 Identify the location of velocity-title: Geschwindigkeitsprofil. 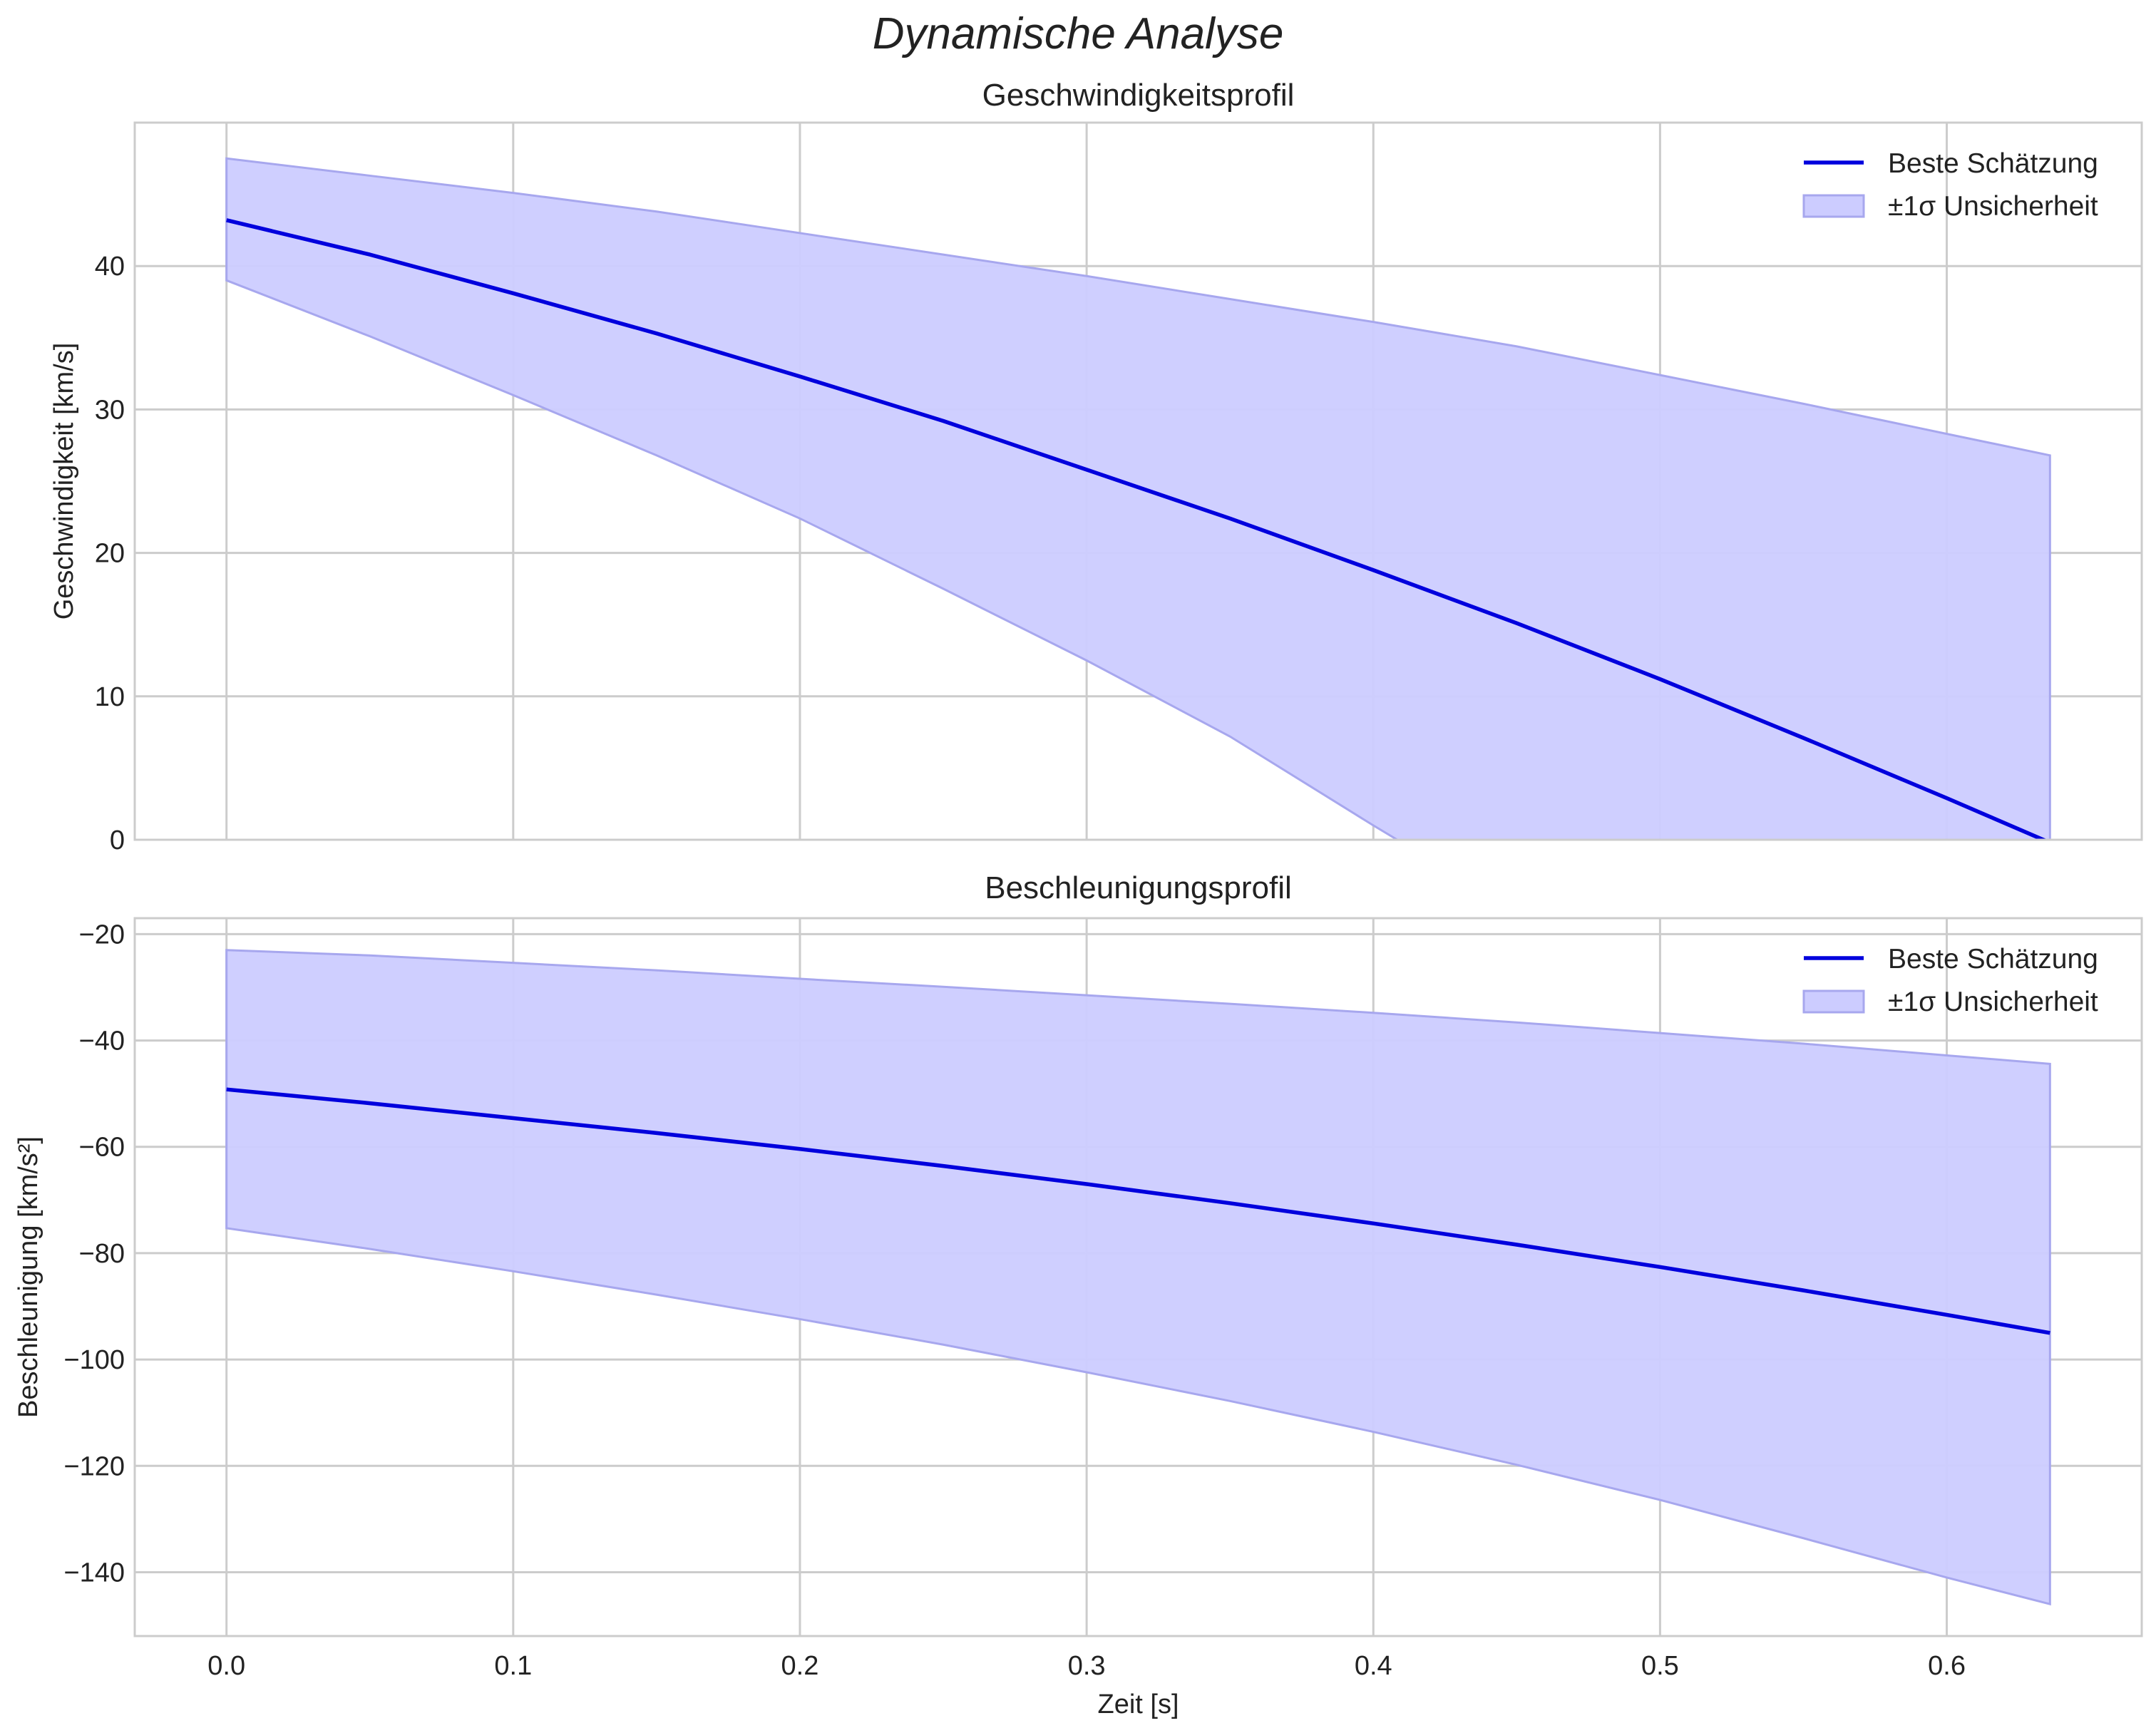
(1138, 95).